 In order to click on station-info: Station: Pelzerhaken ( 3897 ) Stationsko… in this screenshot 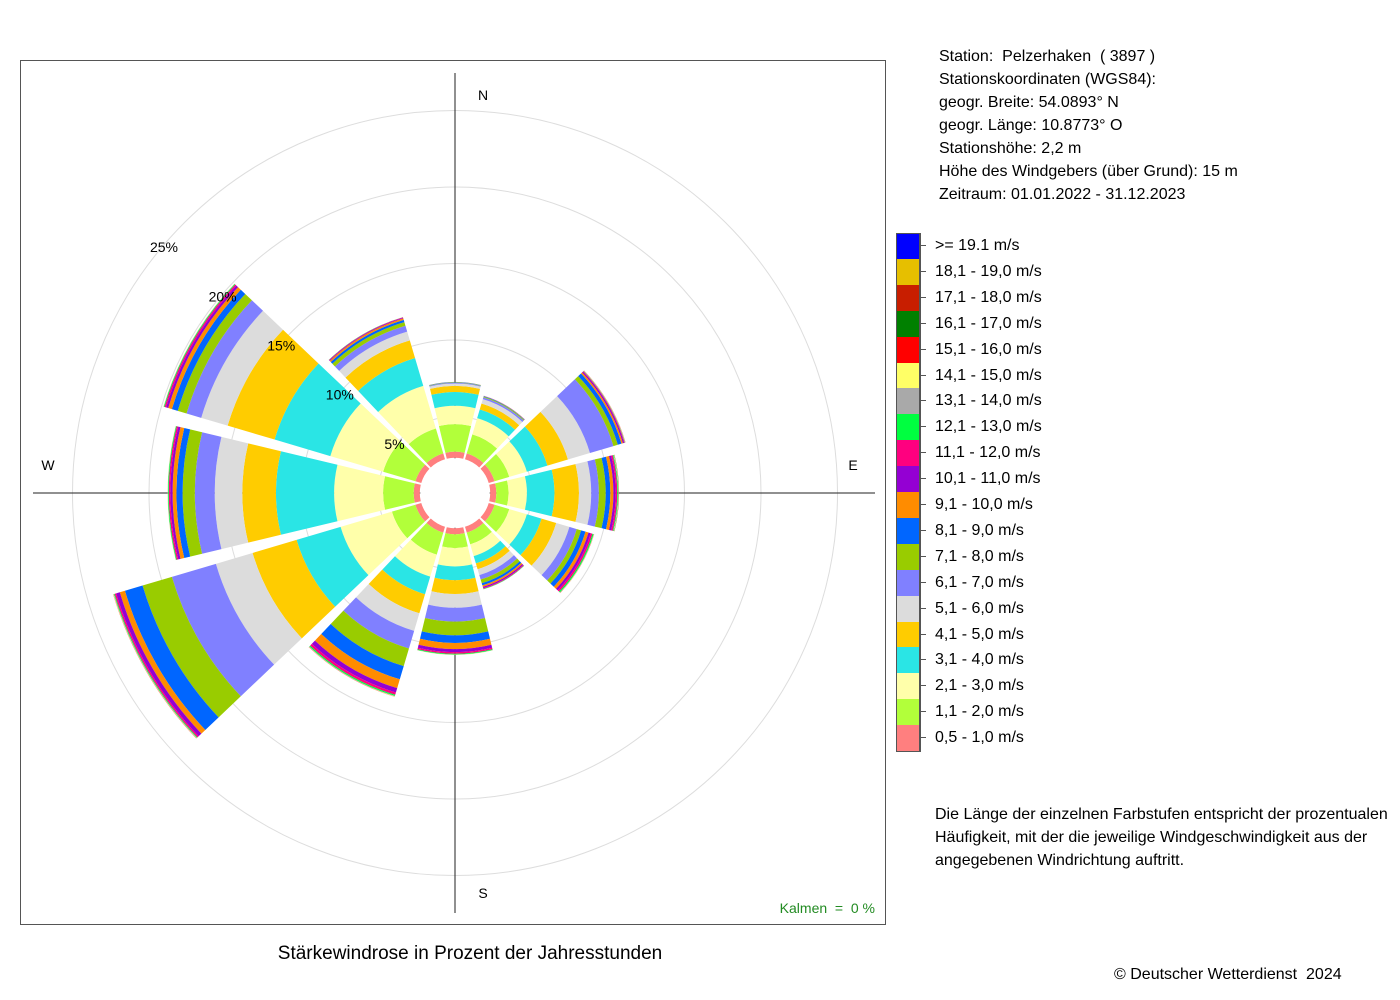, I will do `click(1088, 125)`.